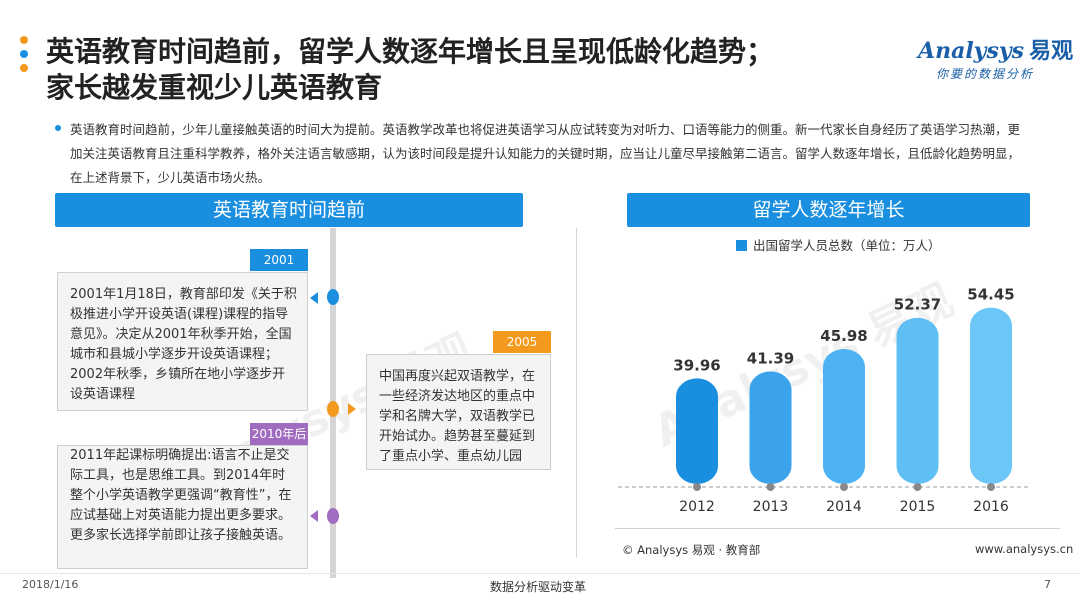  Describe the element at coordinates (770, 487) in the screenshot. I see `axis-dot-2013` at that location.